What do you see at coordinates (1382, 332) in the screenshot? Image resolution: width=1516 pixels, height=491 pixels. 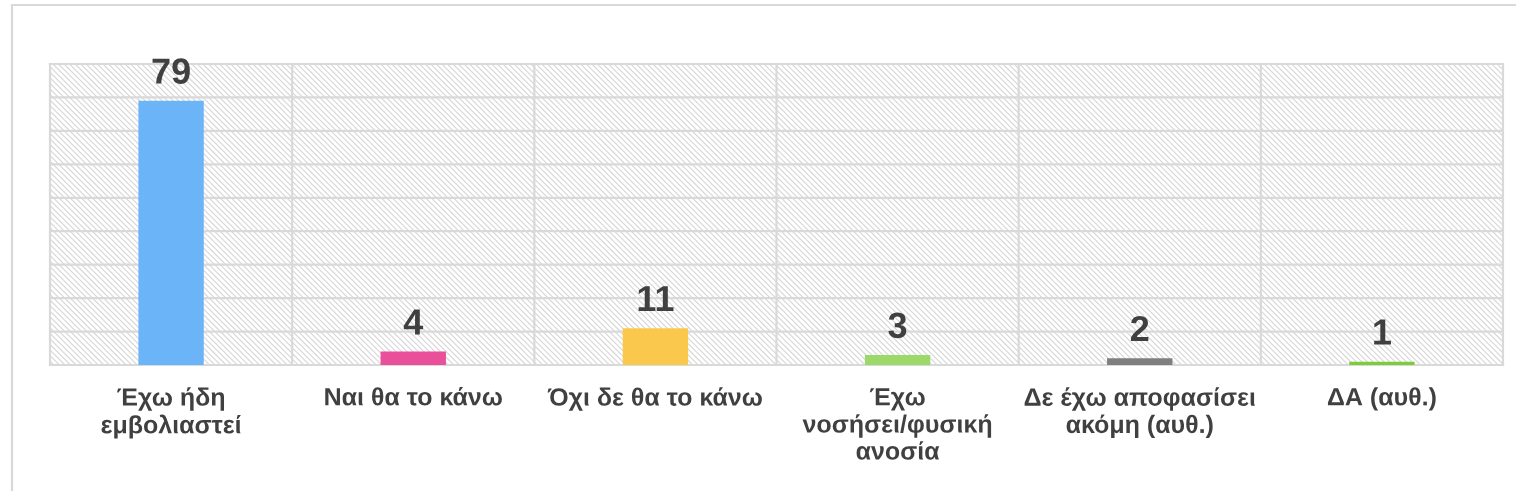 I see `data-label: 1` at bounding box center [1382, 332].